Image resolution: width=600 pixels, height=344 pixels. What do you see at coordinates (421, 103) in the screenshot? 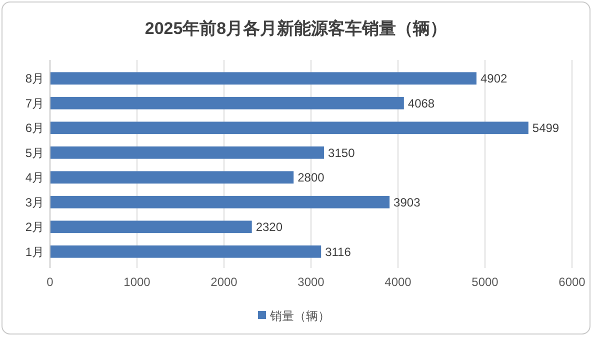
I see `data-label: 4068` at bounding box center [421, 103].